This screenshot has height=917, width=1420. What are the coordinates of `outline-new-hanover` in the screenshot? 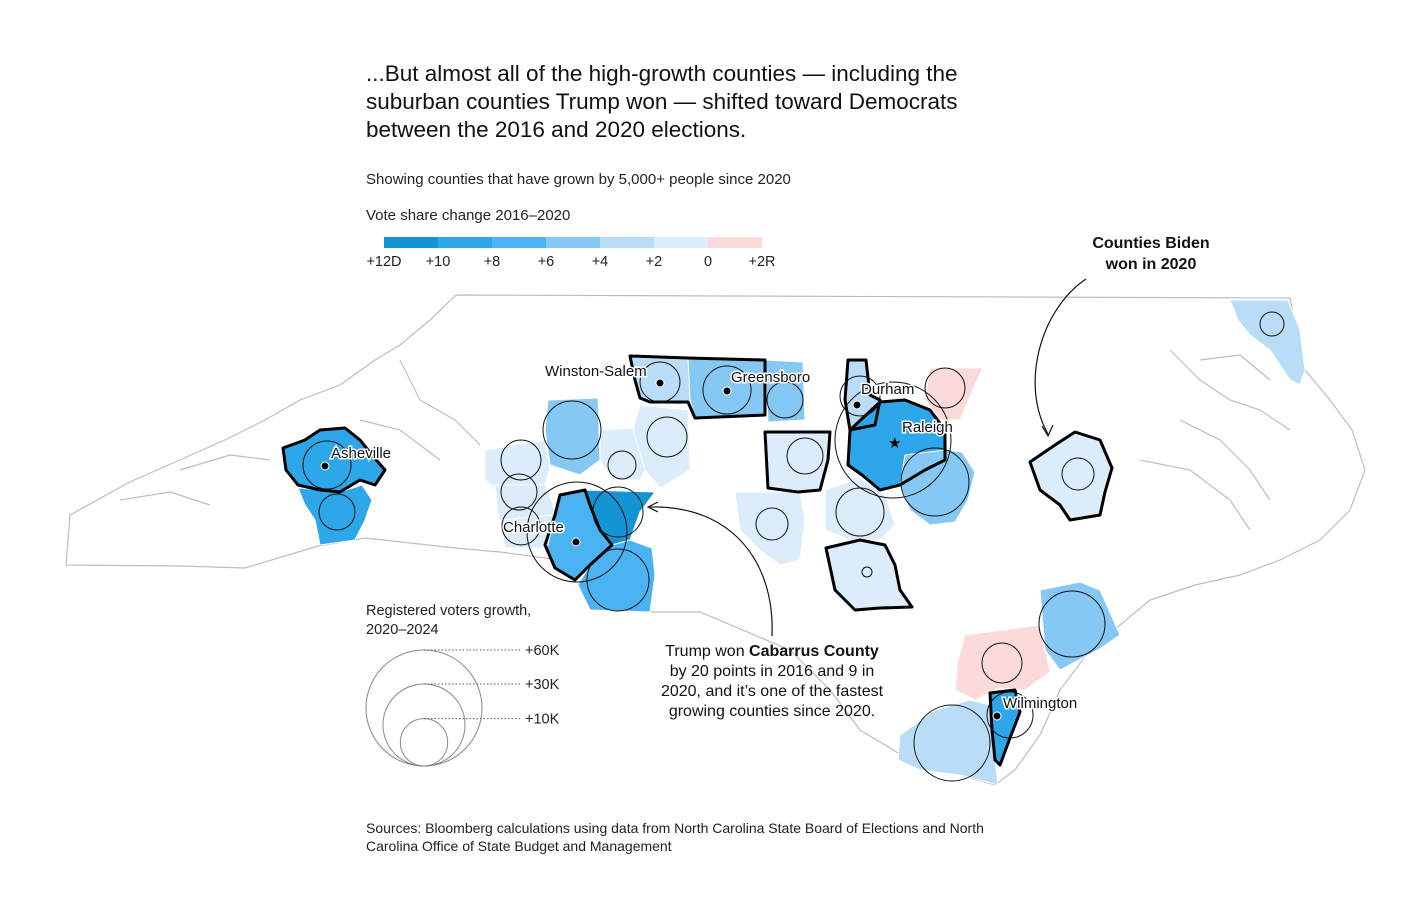 It's located at (1005, 727).